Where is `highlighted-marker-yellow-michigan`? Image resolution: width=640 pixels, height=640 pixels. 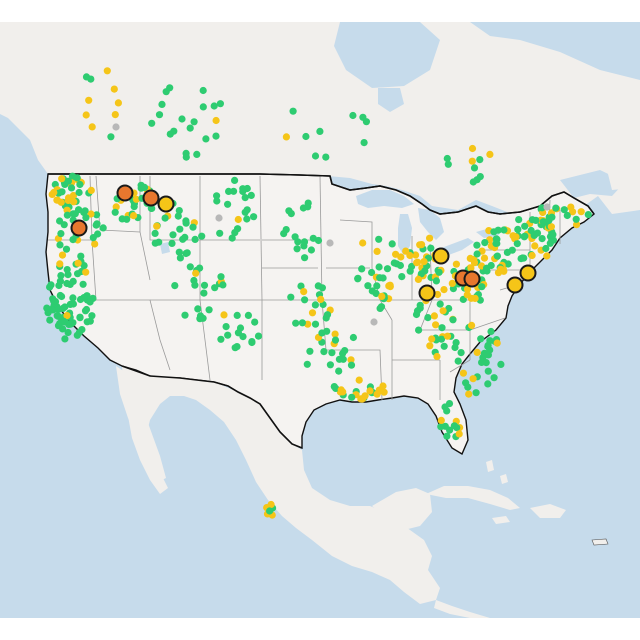 highlighted-marker-yellow-michigan is located at coordinates (441, 256).